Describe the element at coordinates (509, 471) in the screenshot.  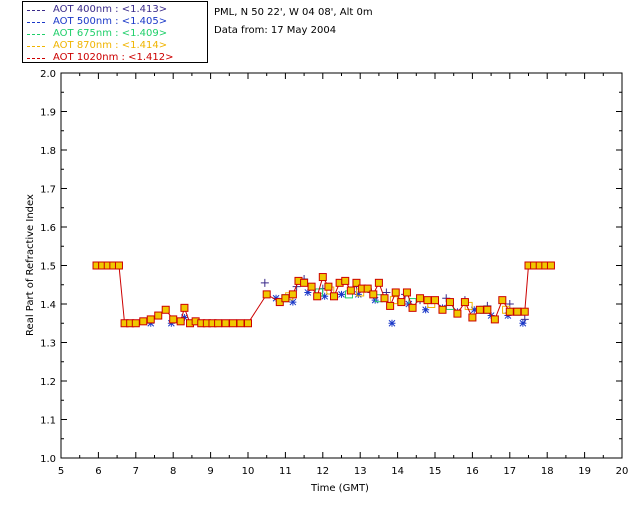
I see `x-tick-label: 17` at that location.